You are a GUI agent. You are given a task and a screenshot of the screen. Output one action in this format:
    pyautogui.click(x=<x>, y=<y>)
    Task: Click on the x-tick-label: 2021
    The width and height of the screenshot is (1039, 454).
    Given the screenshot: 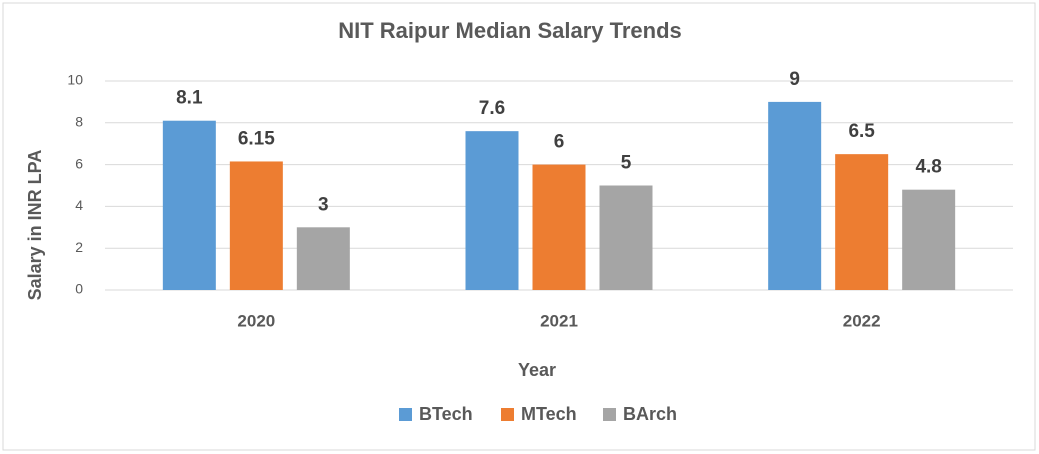 What is the action you would take?
    pyautogui.click(x=559, y=320)
    